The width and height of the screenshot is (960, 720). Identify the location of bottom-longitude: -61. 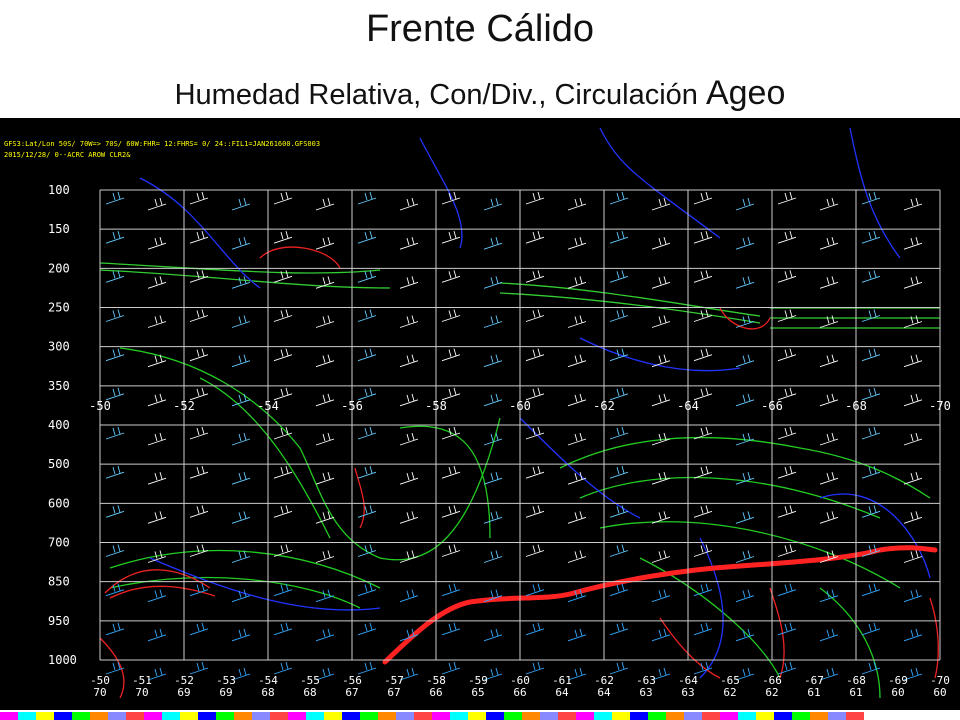
(562, 680).